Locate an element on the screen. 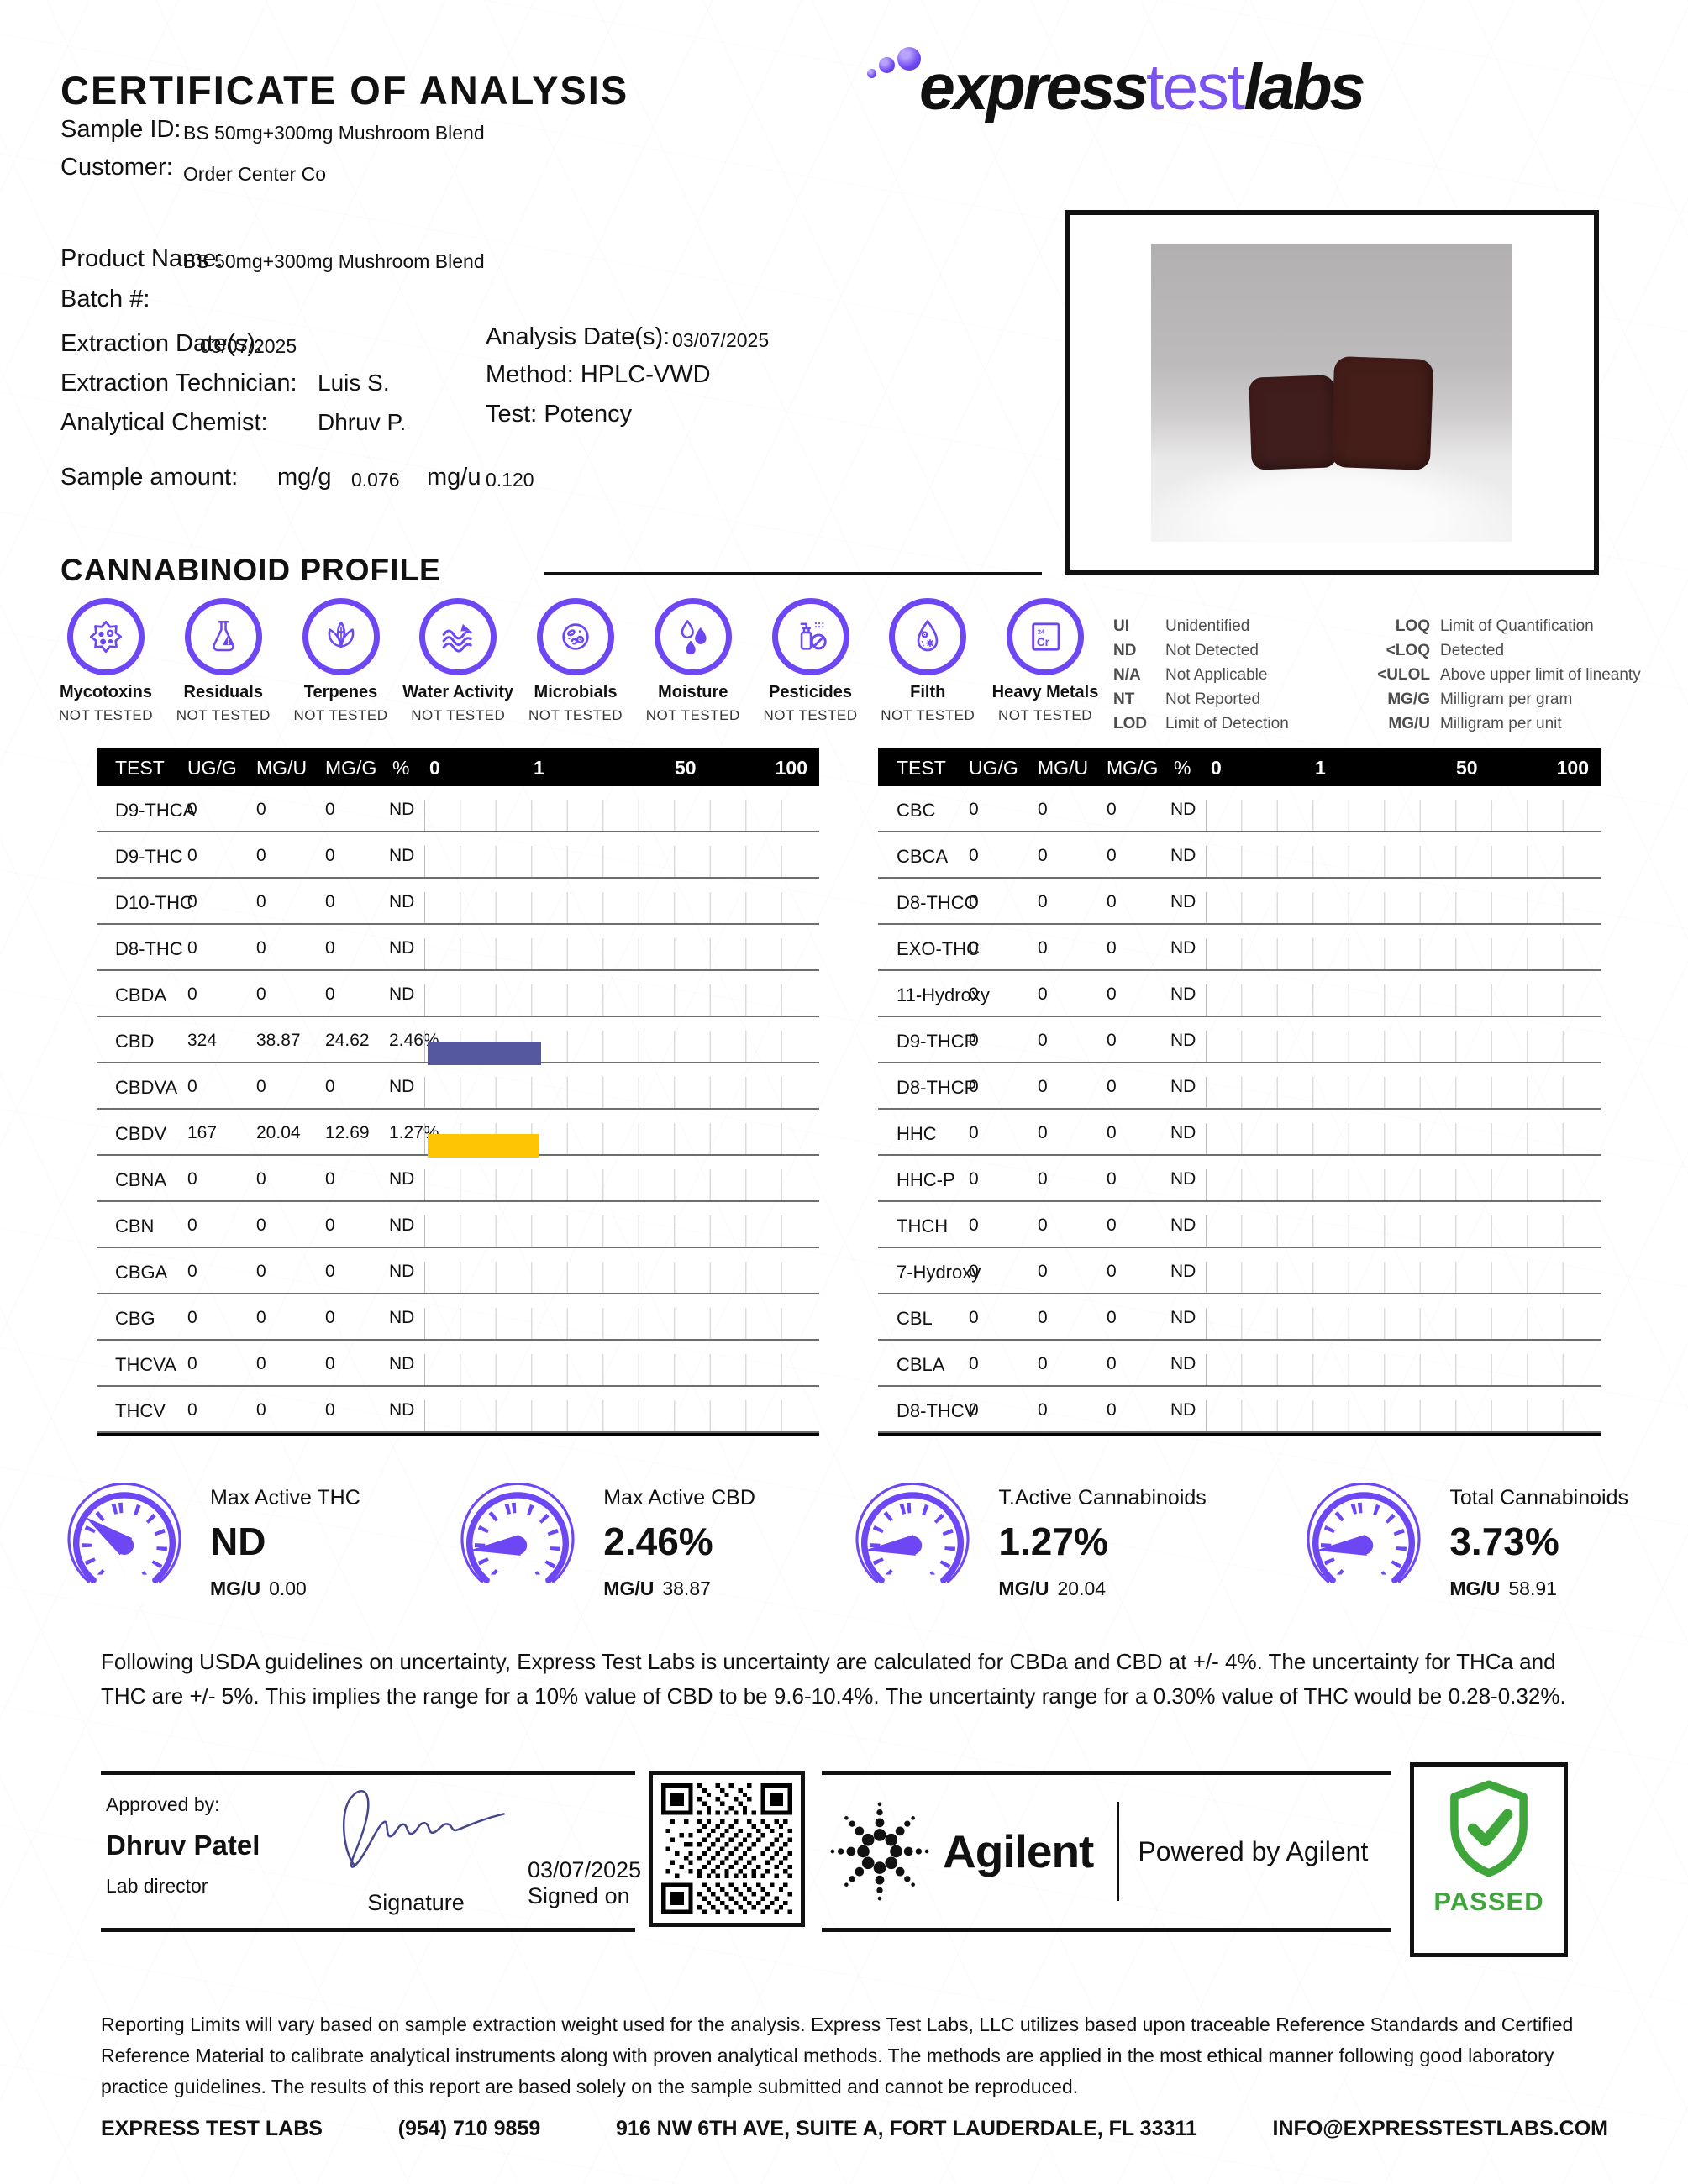 The image size is (1688, 2184). table-row: CBDA 0 0 0 ND is located at coordinates (458, 994).